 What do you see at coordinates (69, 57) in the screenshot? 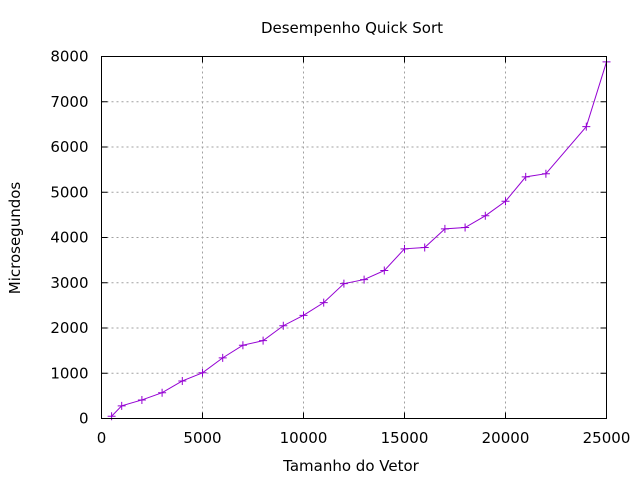
I see `y-tick-label: 8000` at bounding box center [69, 57].